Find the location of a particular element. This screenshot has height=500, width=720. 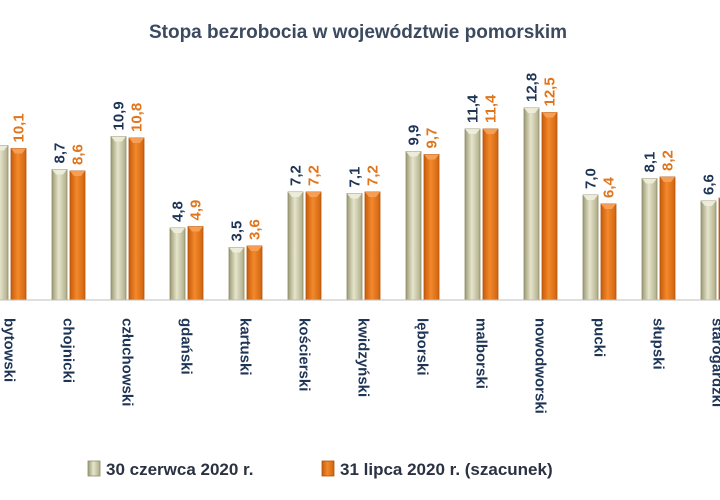

value-label-series-2-1: 8,6 is located at coordinates (78, 154).